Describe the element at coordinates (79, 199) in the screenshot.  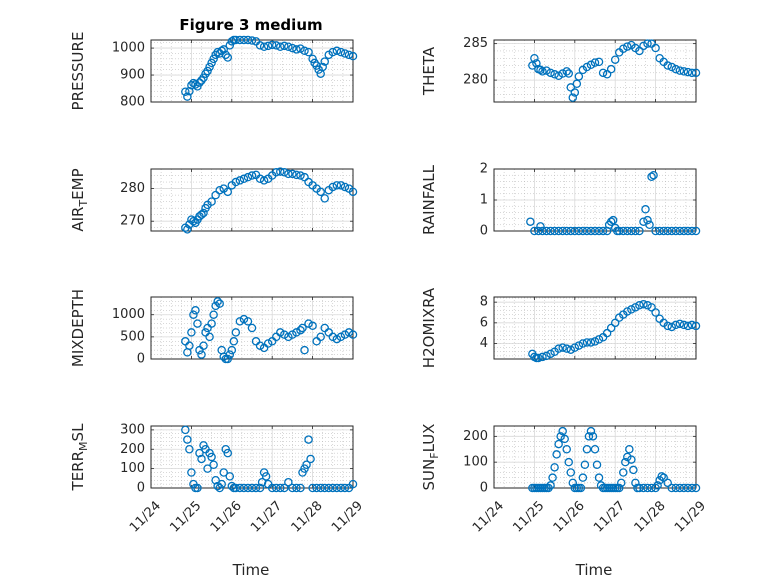
I see `air_temp-y-axis-label: AIRTEMP` at that location.